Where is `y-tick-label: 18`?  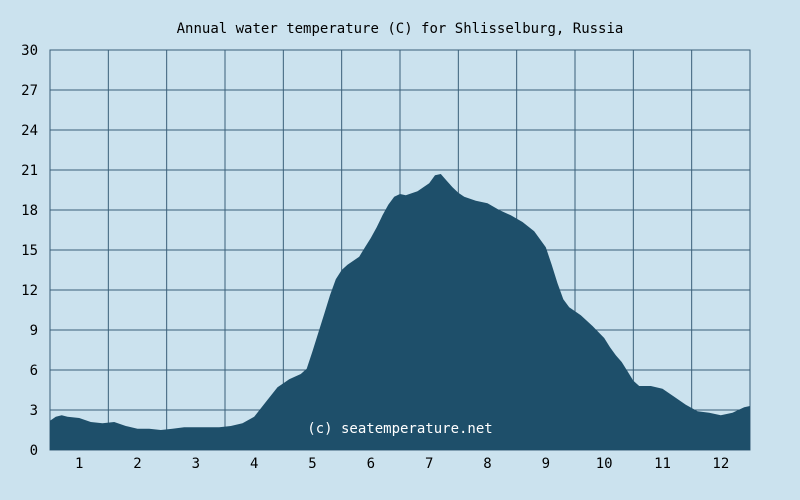 y-tick-label: 18 is located at coordinates (29, 211).